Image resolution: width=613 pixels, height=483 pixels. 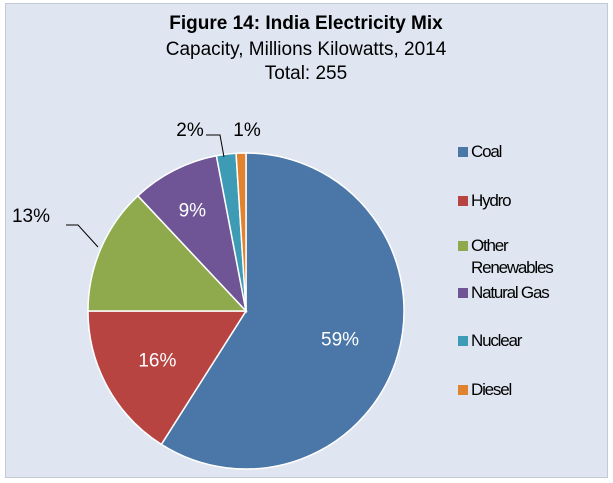 What do you see at coordinates (463, 293) in the screenshot?
I see `legend-swatch-natural-gas` at bounding box center [463, 293].